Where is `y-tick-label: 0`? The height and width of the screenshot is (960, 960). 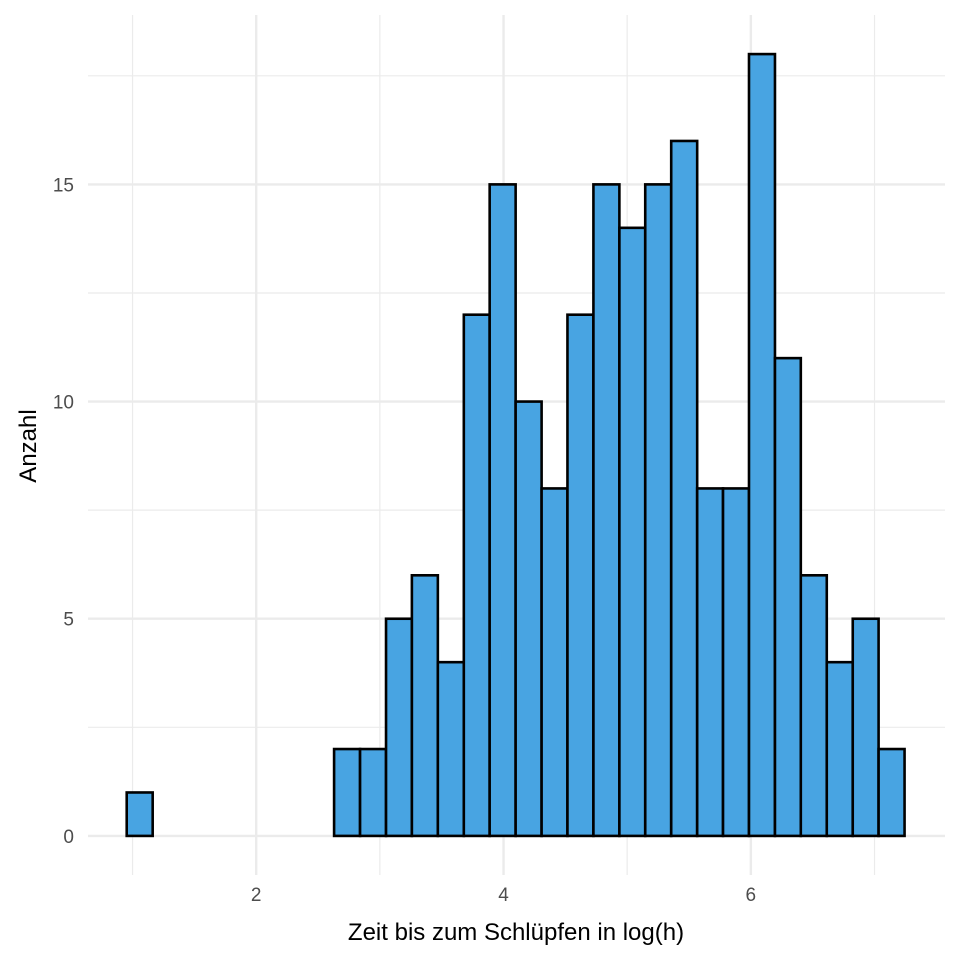 y-tick-label: 0 is located at coordinates (68, 837).